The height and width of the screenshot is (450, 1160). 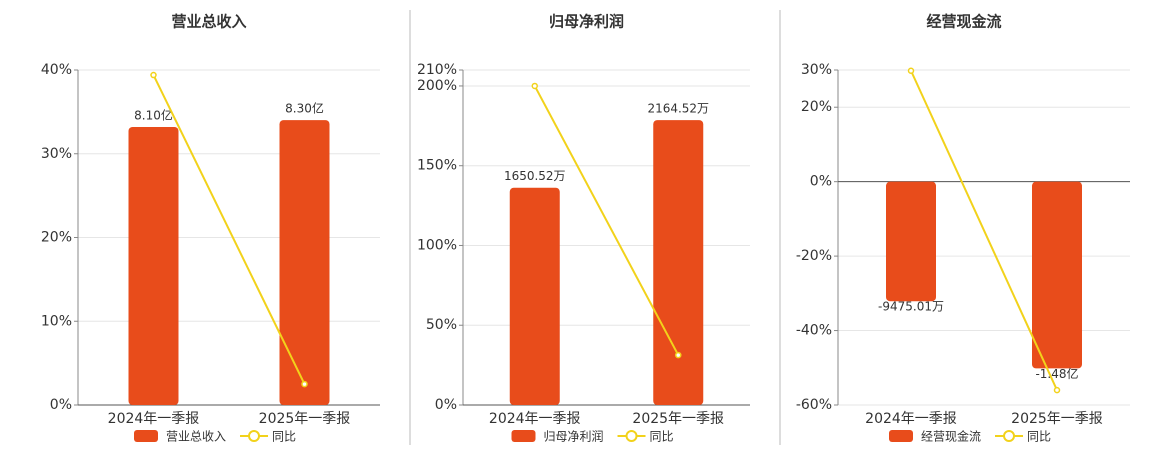 What do you see at coordinates (208, 22) in the screenshot?
I see `chart-title: 营业总收入` at bounding box center [208, 22].